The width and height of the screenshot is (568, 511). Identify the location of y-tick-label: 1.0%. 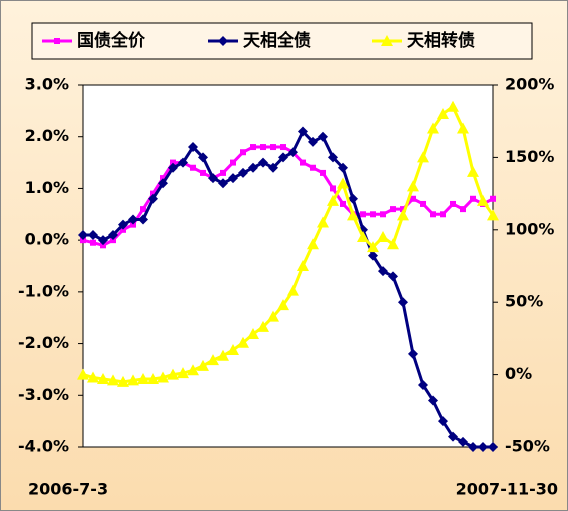
(47, 187).